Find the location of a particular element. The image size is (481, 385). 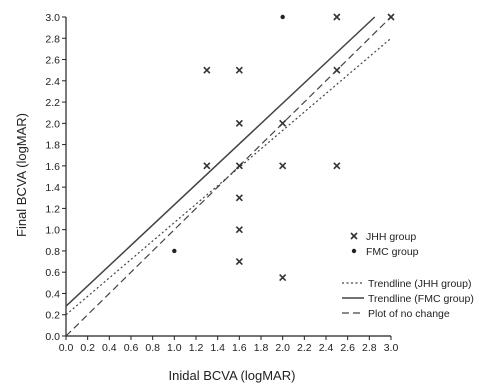

x-tick-label: 2.6 is located at coordinates (347, 348).